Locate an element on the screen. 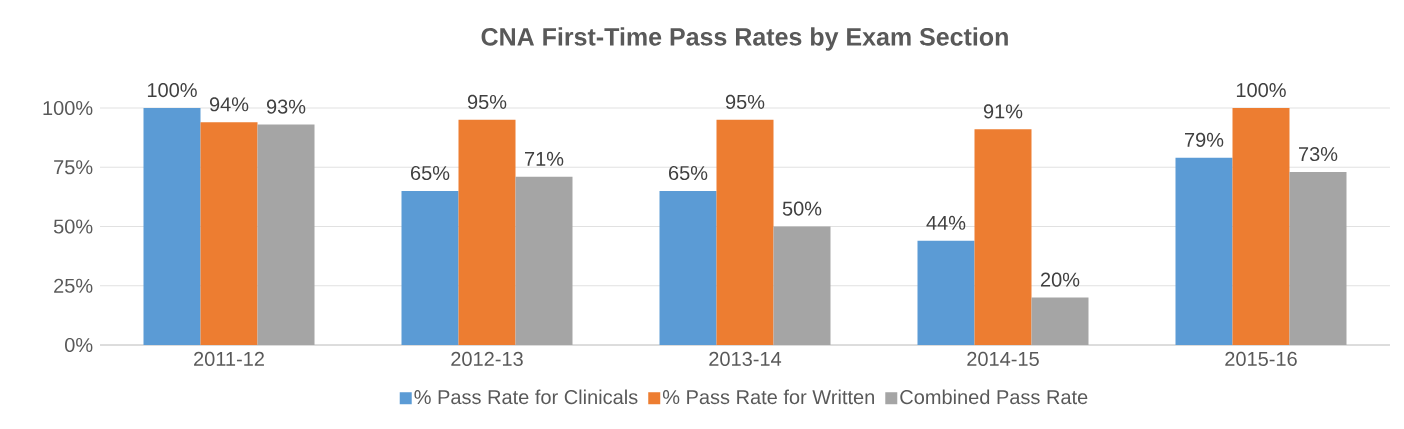 The width and height of the screenshot is (1404, 429). data-label: 94% is located at coordinates (229, 104).